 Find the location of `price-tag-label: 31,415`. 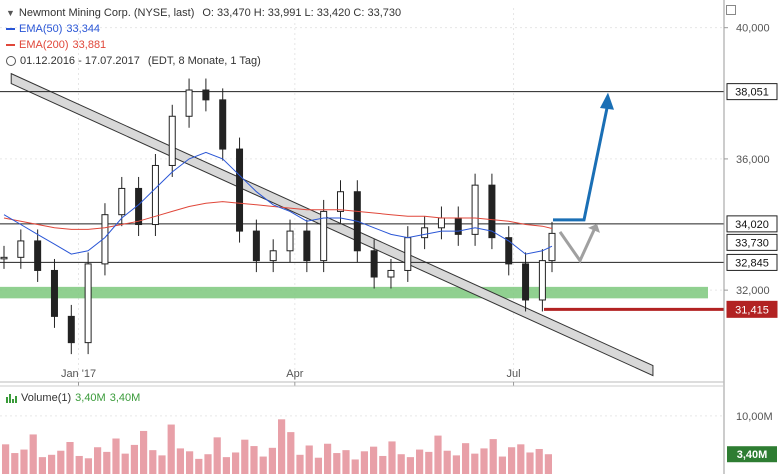

price-tag-label: 31,415 is located at coordinates (752, 310).